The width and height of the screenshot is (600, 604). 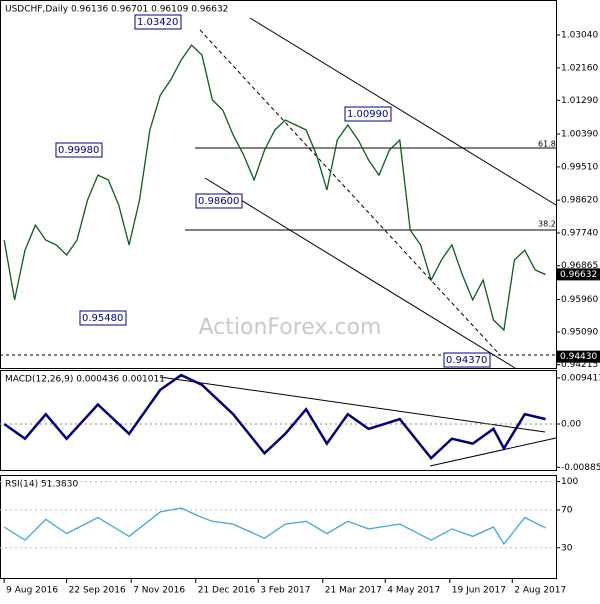 I want to click on annotation: 1.03420, so click(x=157, y=22).